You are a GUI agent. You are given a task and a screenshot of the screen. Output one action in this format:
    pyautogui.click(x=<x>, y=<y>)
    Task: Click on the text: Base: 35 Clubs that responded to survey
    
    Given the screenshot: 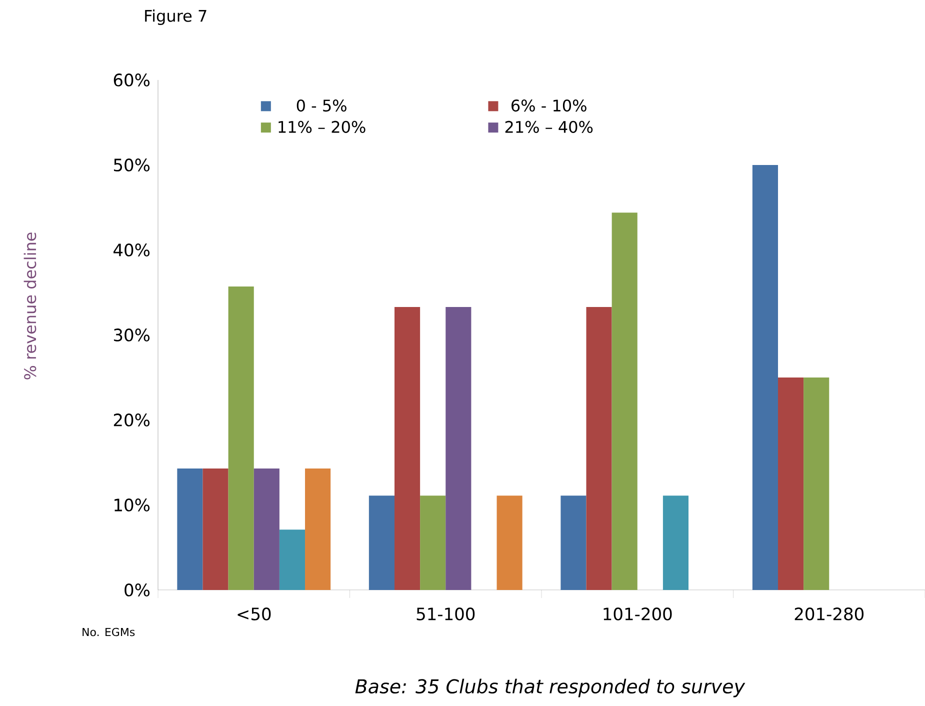 What is the action you would take?
    pyautogui.click(x=550, y=688)
    